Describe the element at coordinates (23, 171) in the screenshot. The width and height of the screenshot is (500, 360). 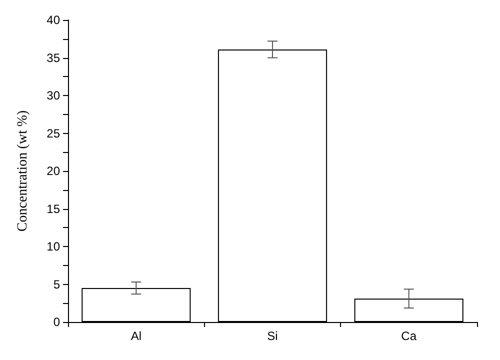
I see `y-axis-title: Concentration (wt %)` at that location.